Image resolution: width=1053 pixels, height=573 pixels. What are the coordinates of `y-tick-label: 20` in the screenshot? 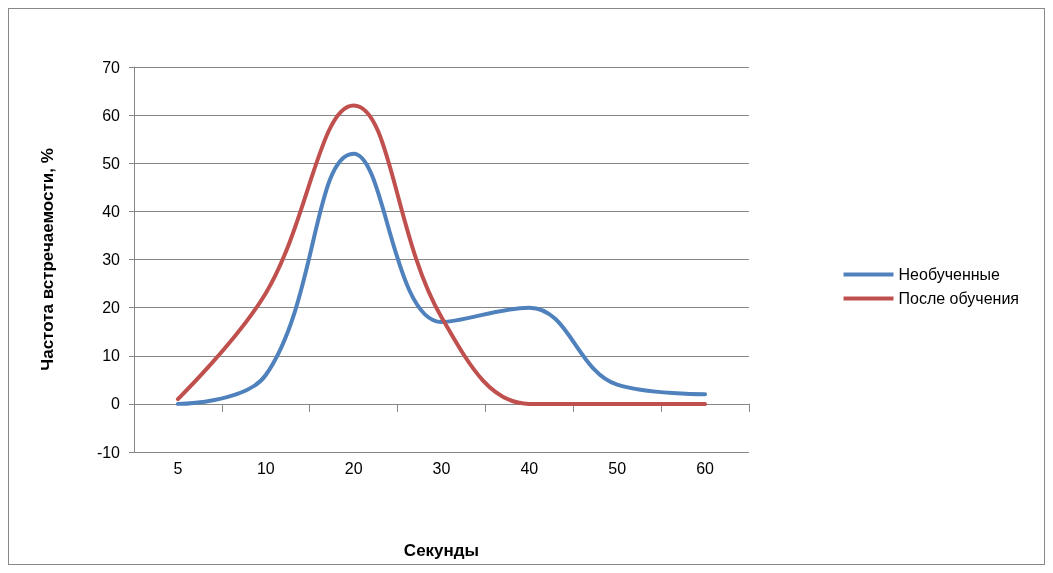 It's located at (111, 308).